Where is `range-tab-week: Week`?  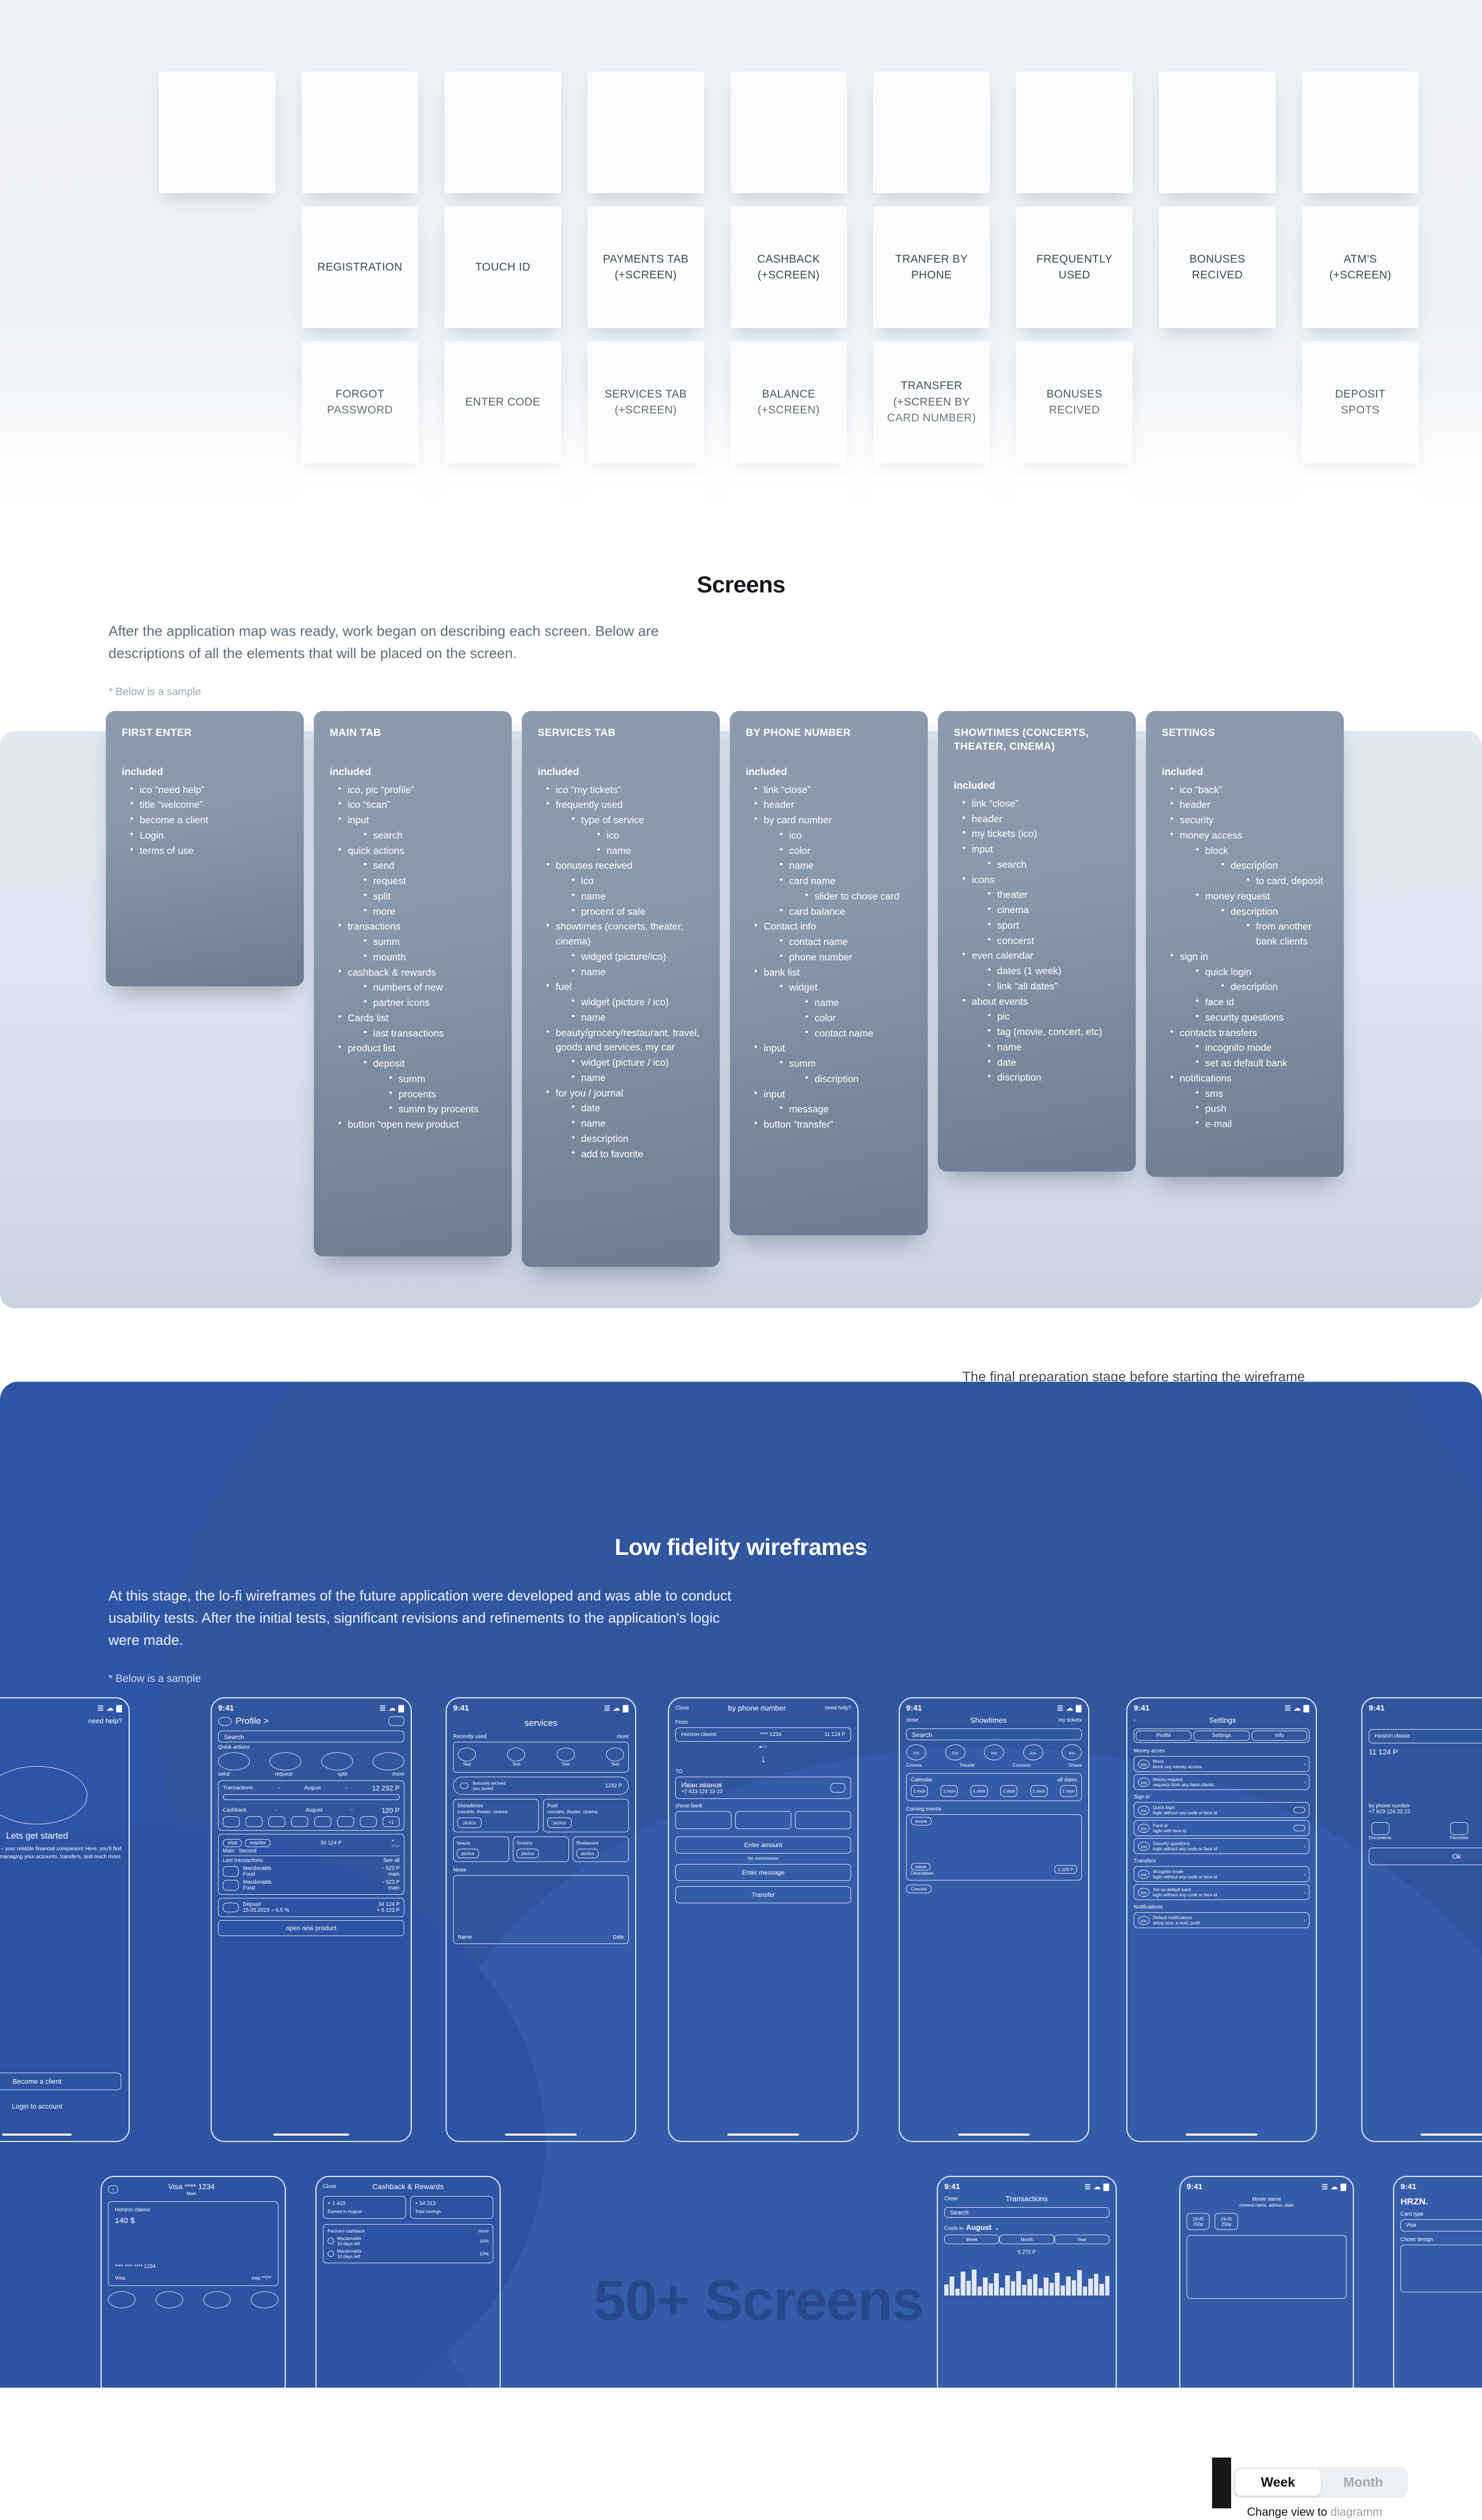
range-tab-week: Week is located at coordinates (971, 2239).